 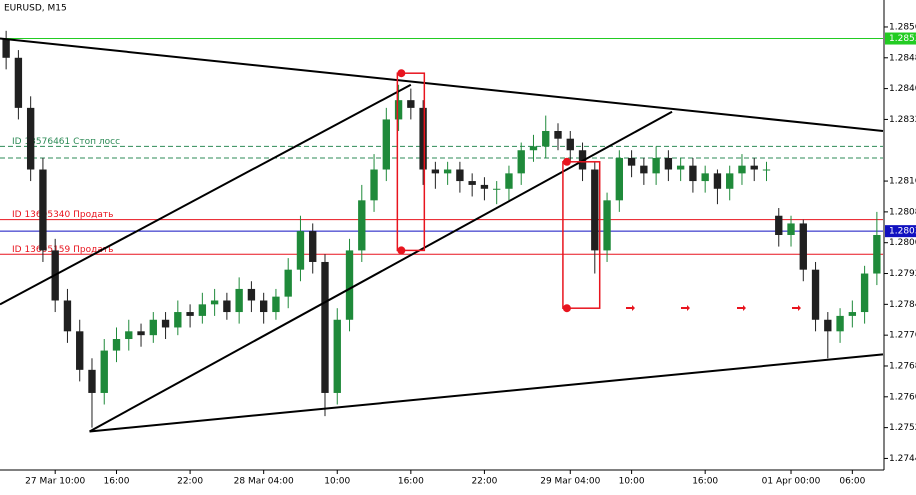 I want to click on y-tick-label: 1.2848, so click(x=902, y=58).